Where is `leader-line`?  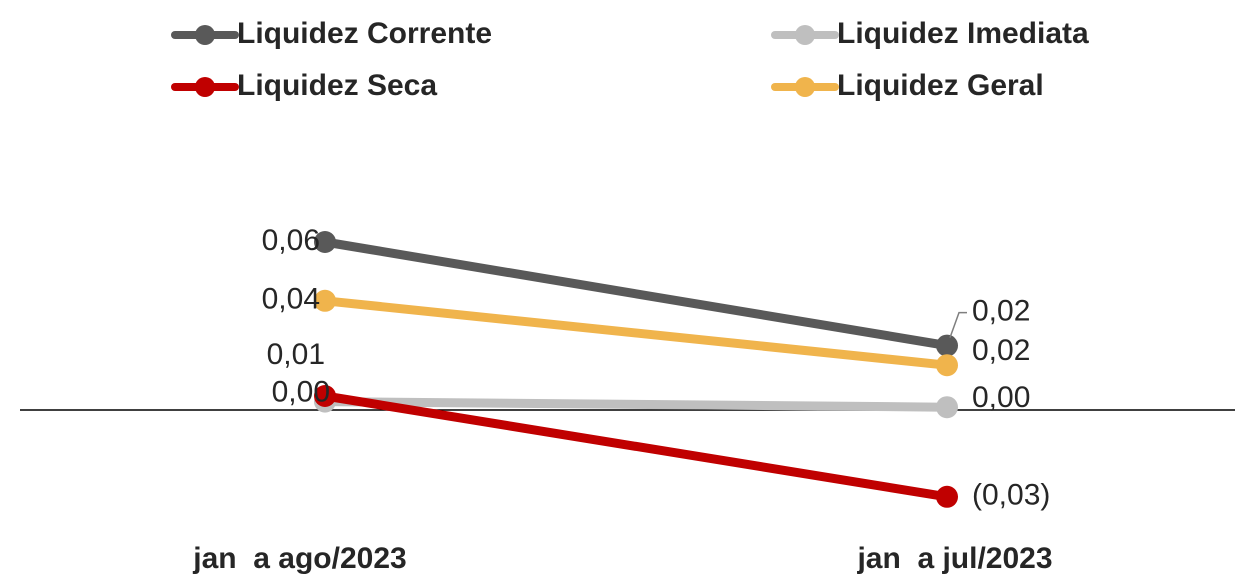
leader-line is located at coordinates (958, 324).